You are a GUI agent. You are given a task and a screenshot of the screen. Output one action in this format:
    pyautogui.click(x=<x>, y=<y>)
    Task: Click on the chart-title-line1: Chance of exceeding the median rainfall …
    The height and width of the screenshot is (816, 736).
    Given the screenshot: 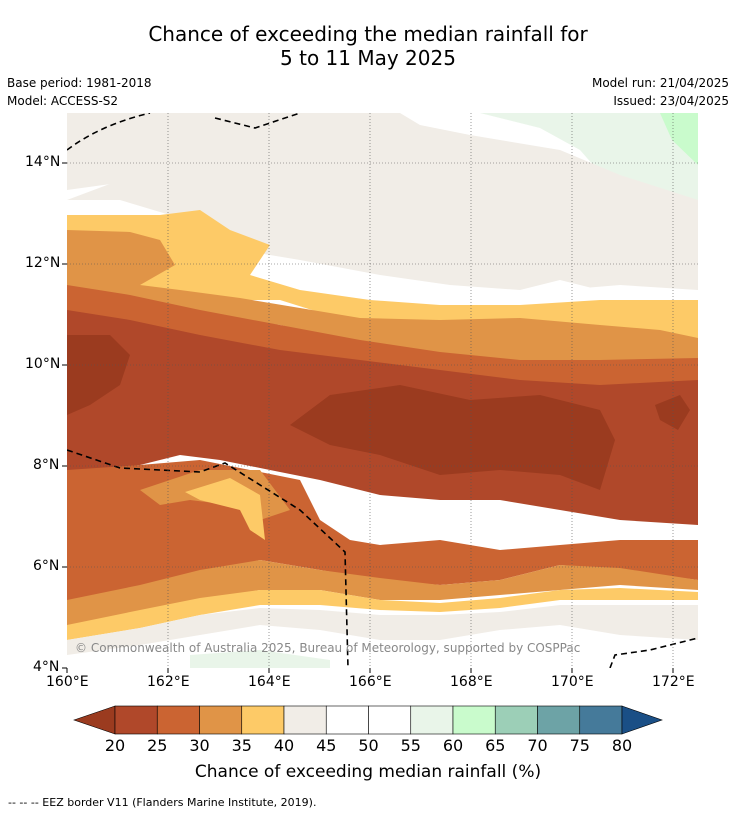 What is the action you would take?
    pyautogui.click(x=368, y=34)
    